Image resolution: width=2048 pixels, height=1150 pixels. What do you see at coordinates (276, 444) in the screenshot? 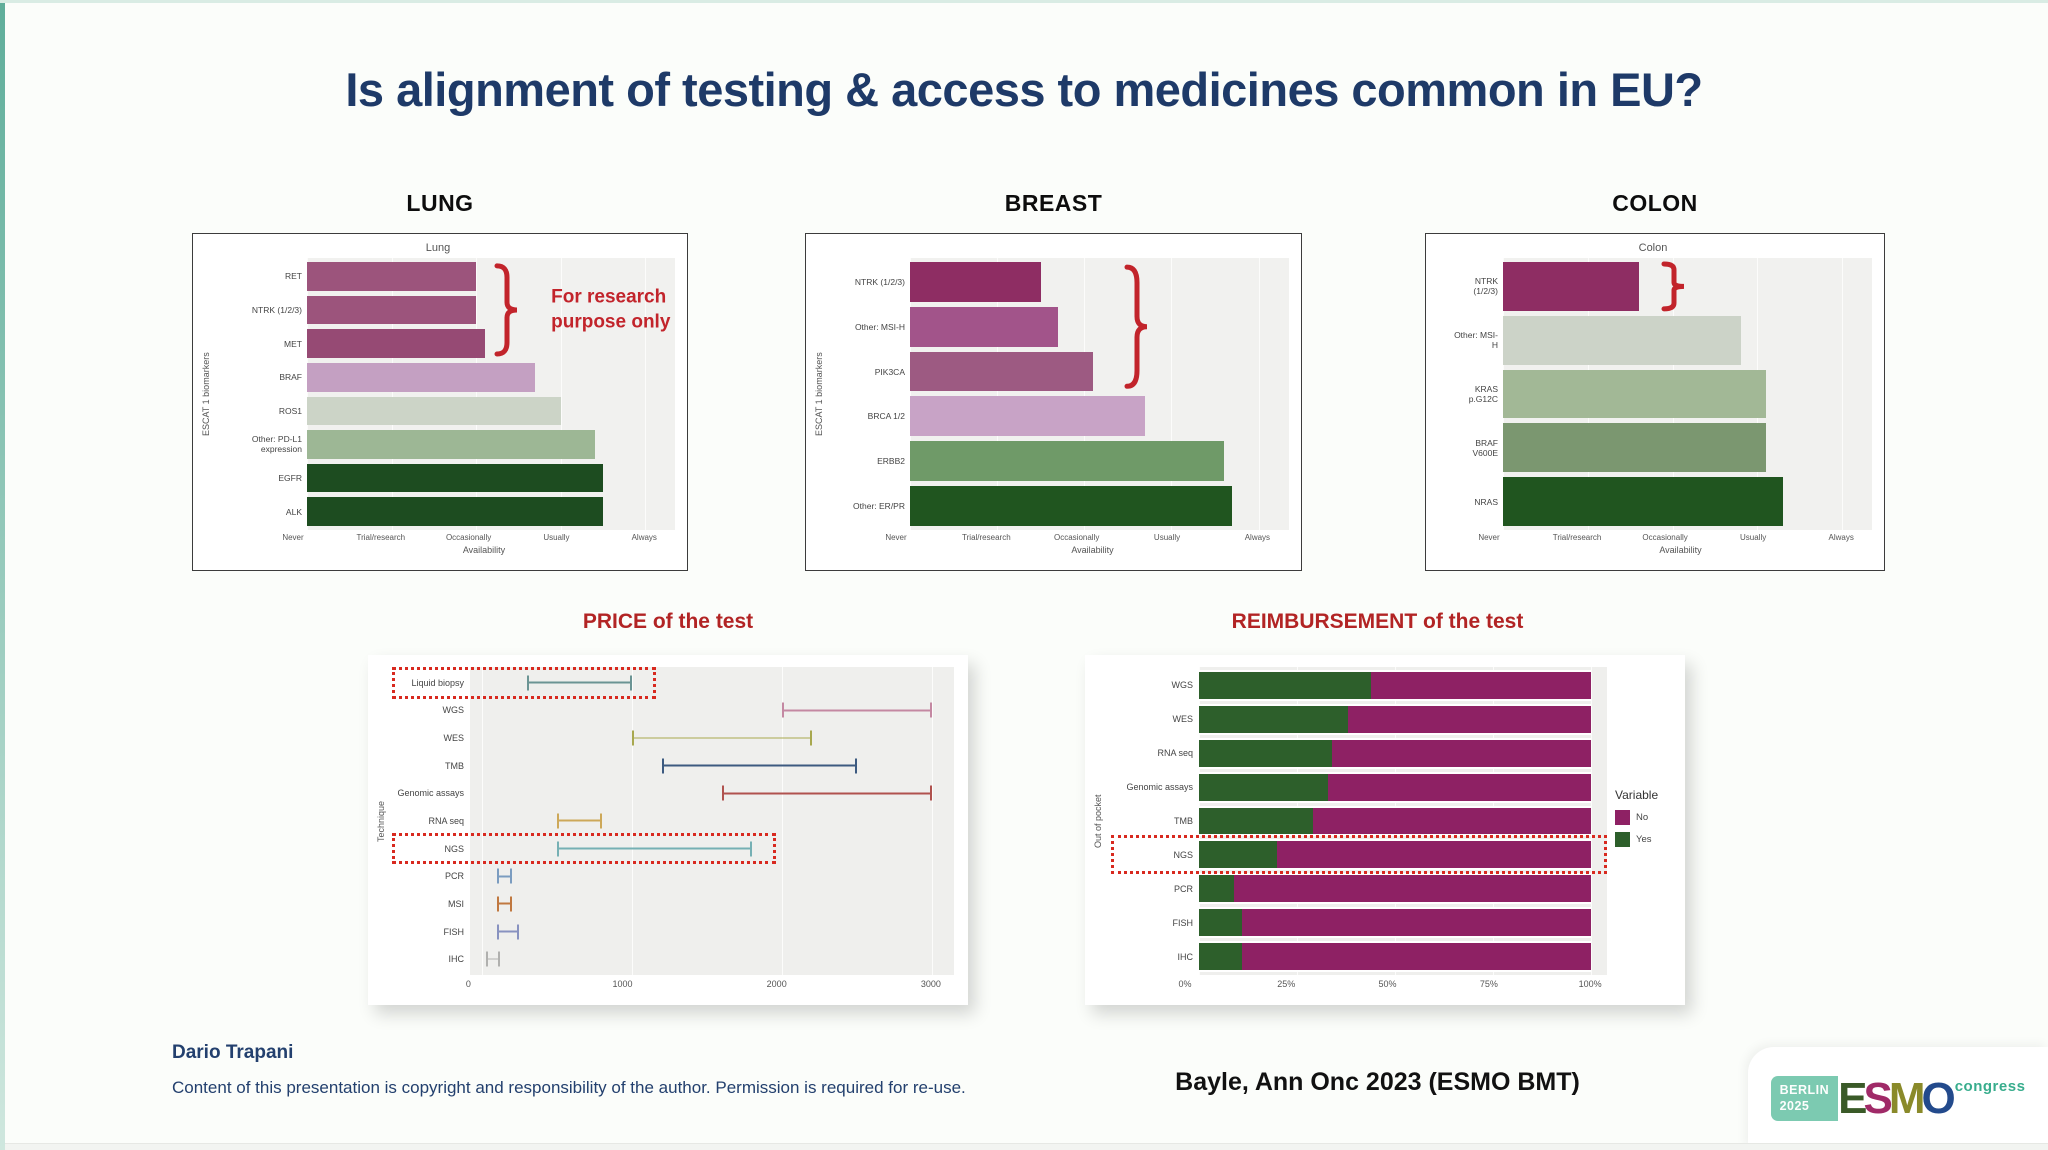
I see `category-label: Other: PD-L1 expression` at bounding box center [276, 444].